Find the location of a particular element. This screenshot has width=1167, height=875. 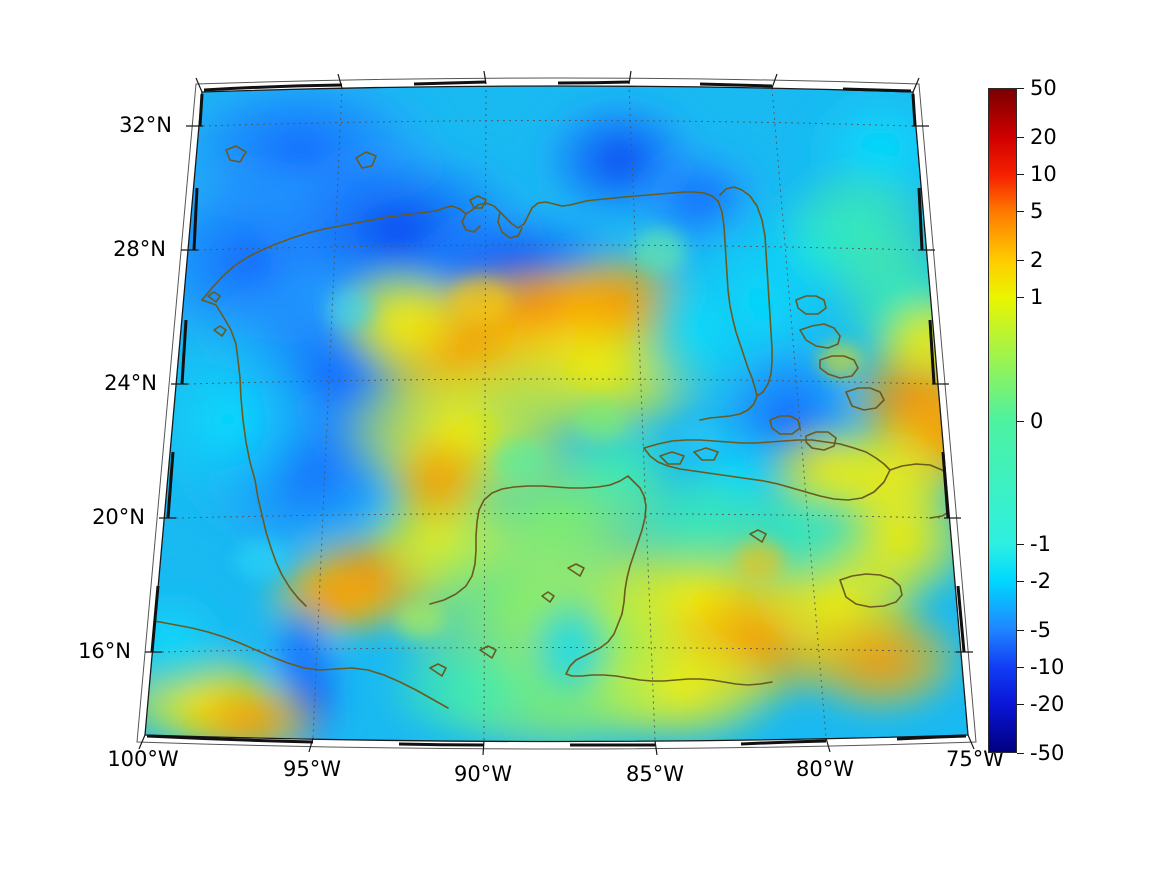

colorbar-gradient is located at coordinates (1002, 420).